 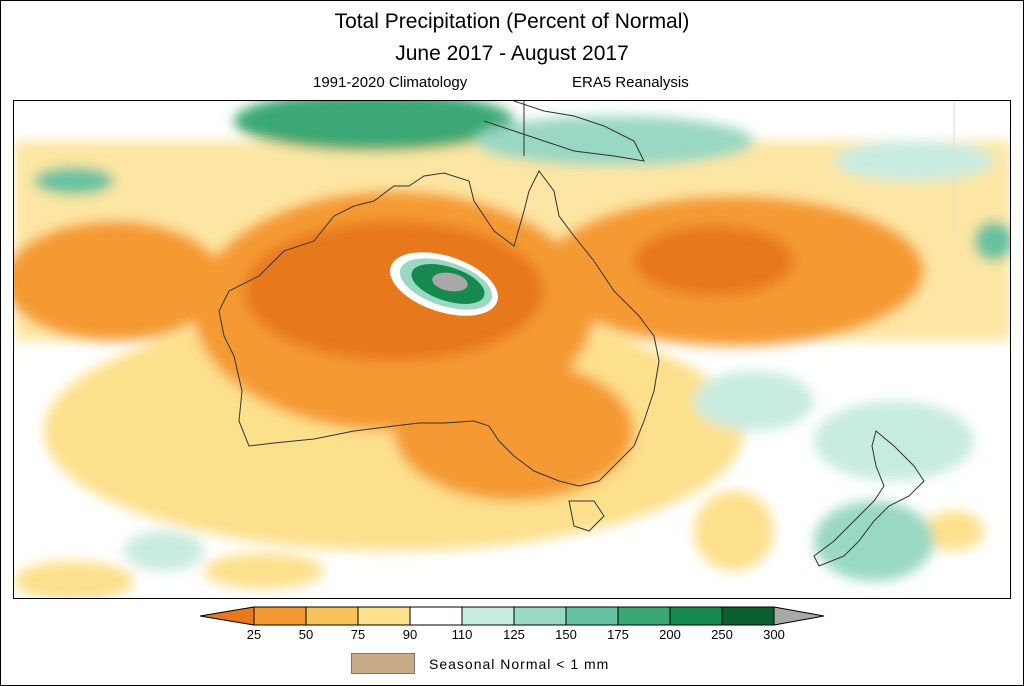 I want to click on colorbar-tick-10: 300, so click(x=774, y=634).